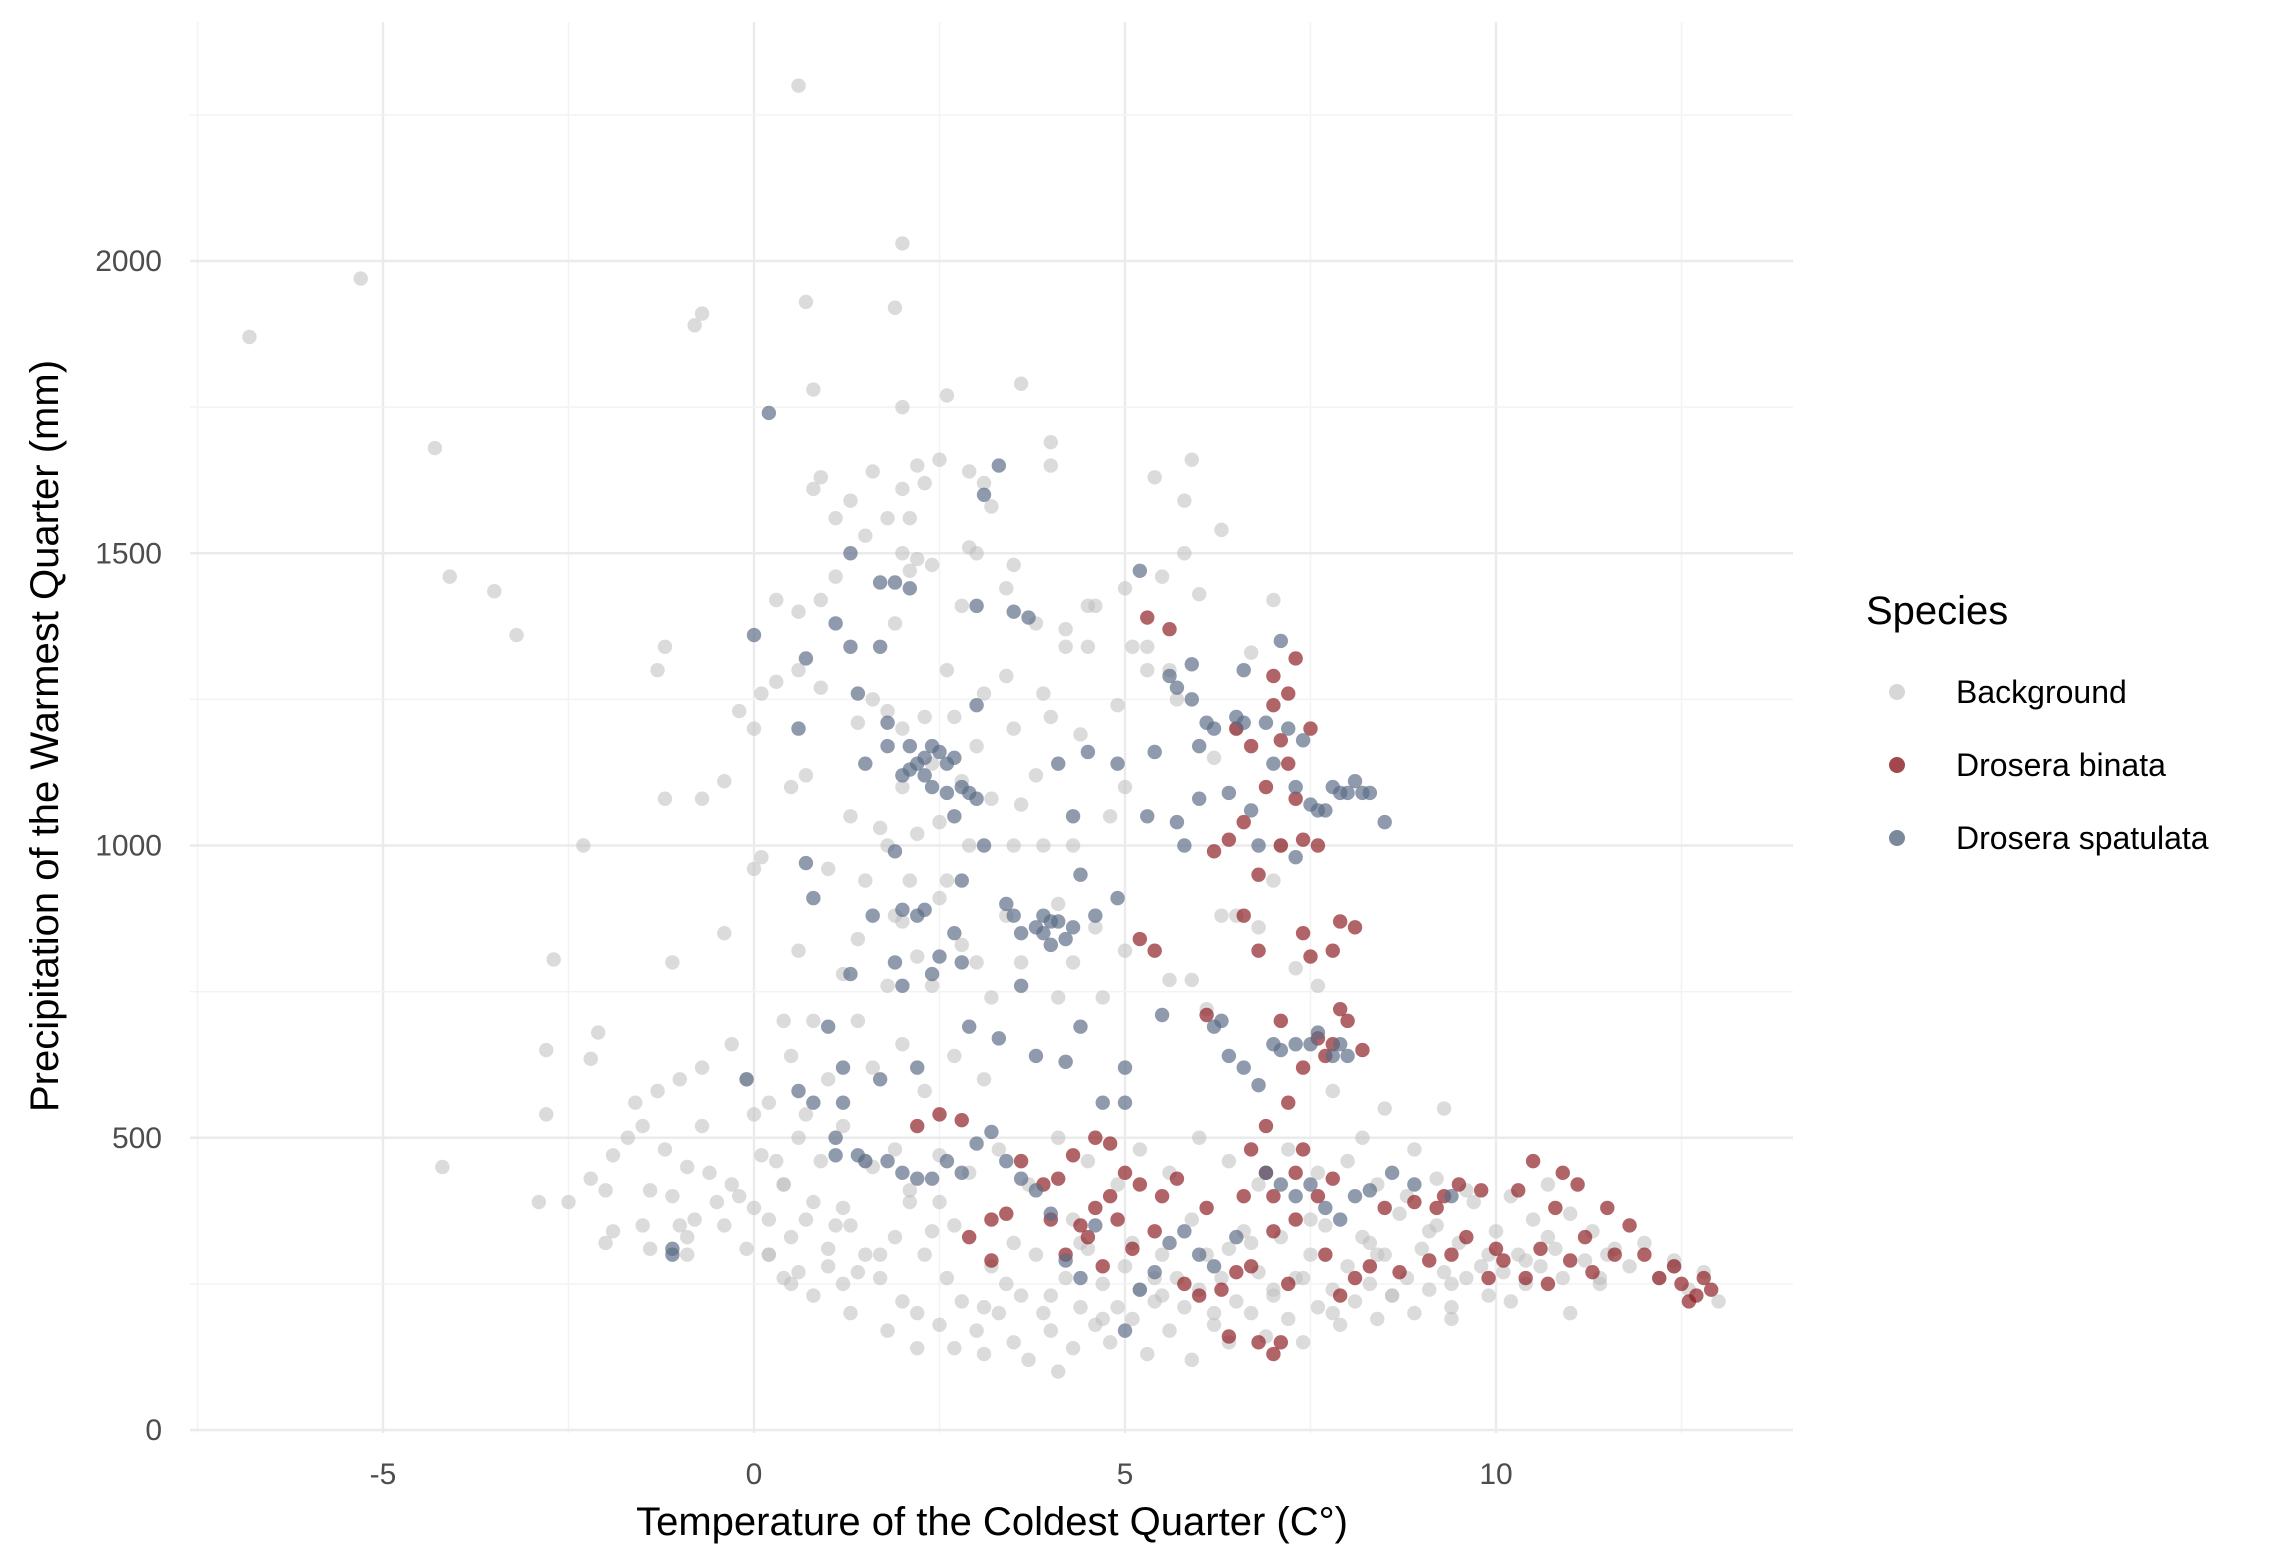  What do you see at coordinates (1125, 1474) in the screenshot?
I see `x-tick-label: 5` at bounding box center [1125, 1474].